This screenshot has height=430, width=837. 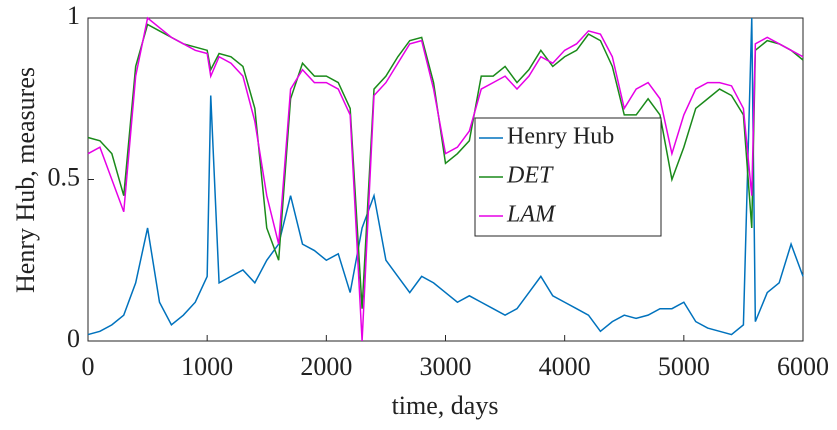 I want to click on x-tick-label: 2000, so click(x=326, y=366).